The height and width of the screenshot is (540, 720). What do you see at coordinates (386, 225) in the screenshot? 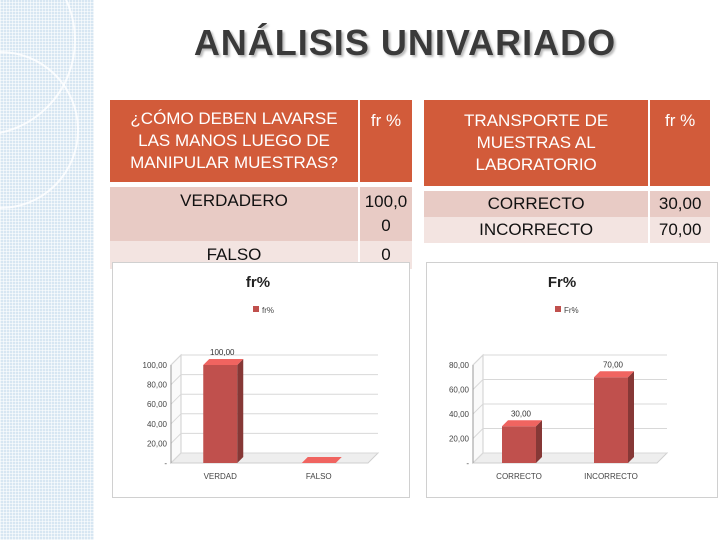
I see `row-value-line2: 0` at bounding box center [386, 225].